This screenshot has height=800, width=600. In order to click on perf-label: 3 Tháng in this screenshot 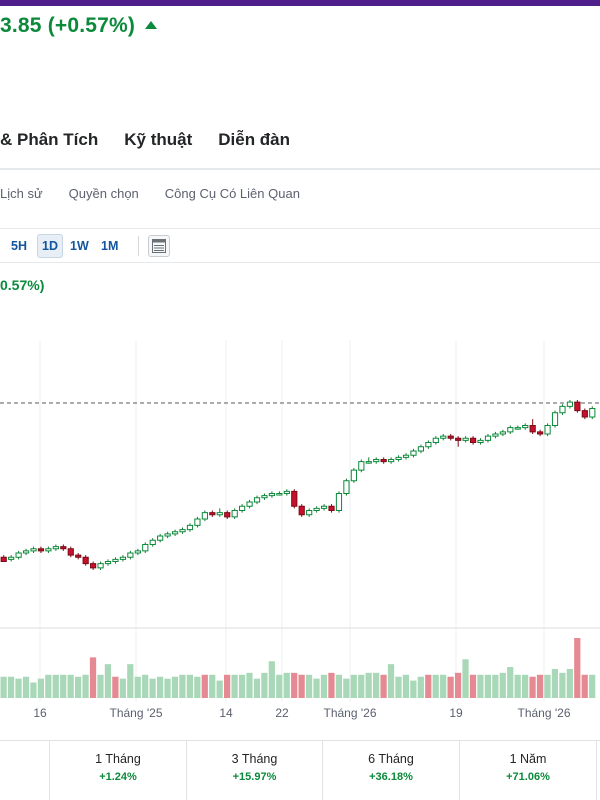, I will do `click(254, 759)`.